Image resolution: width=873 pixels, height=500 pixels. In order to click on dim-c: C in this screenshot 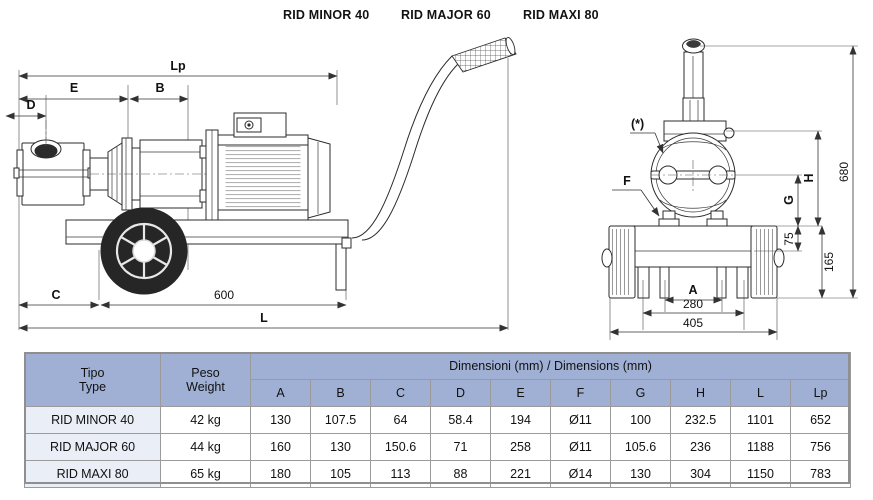, I will do `click(59, 298)`.